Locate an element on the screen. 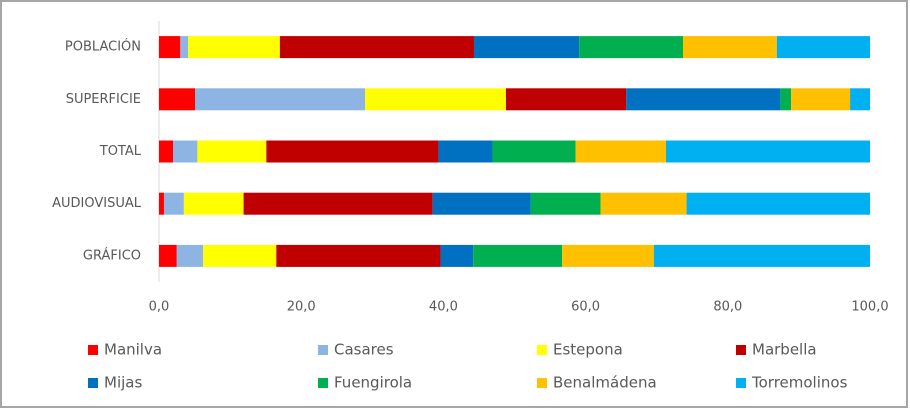 Image resolution: width=910 pixels, height=410 pixels. x-tick-label: 0,0 is located at coordinates (159, 307).